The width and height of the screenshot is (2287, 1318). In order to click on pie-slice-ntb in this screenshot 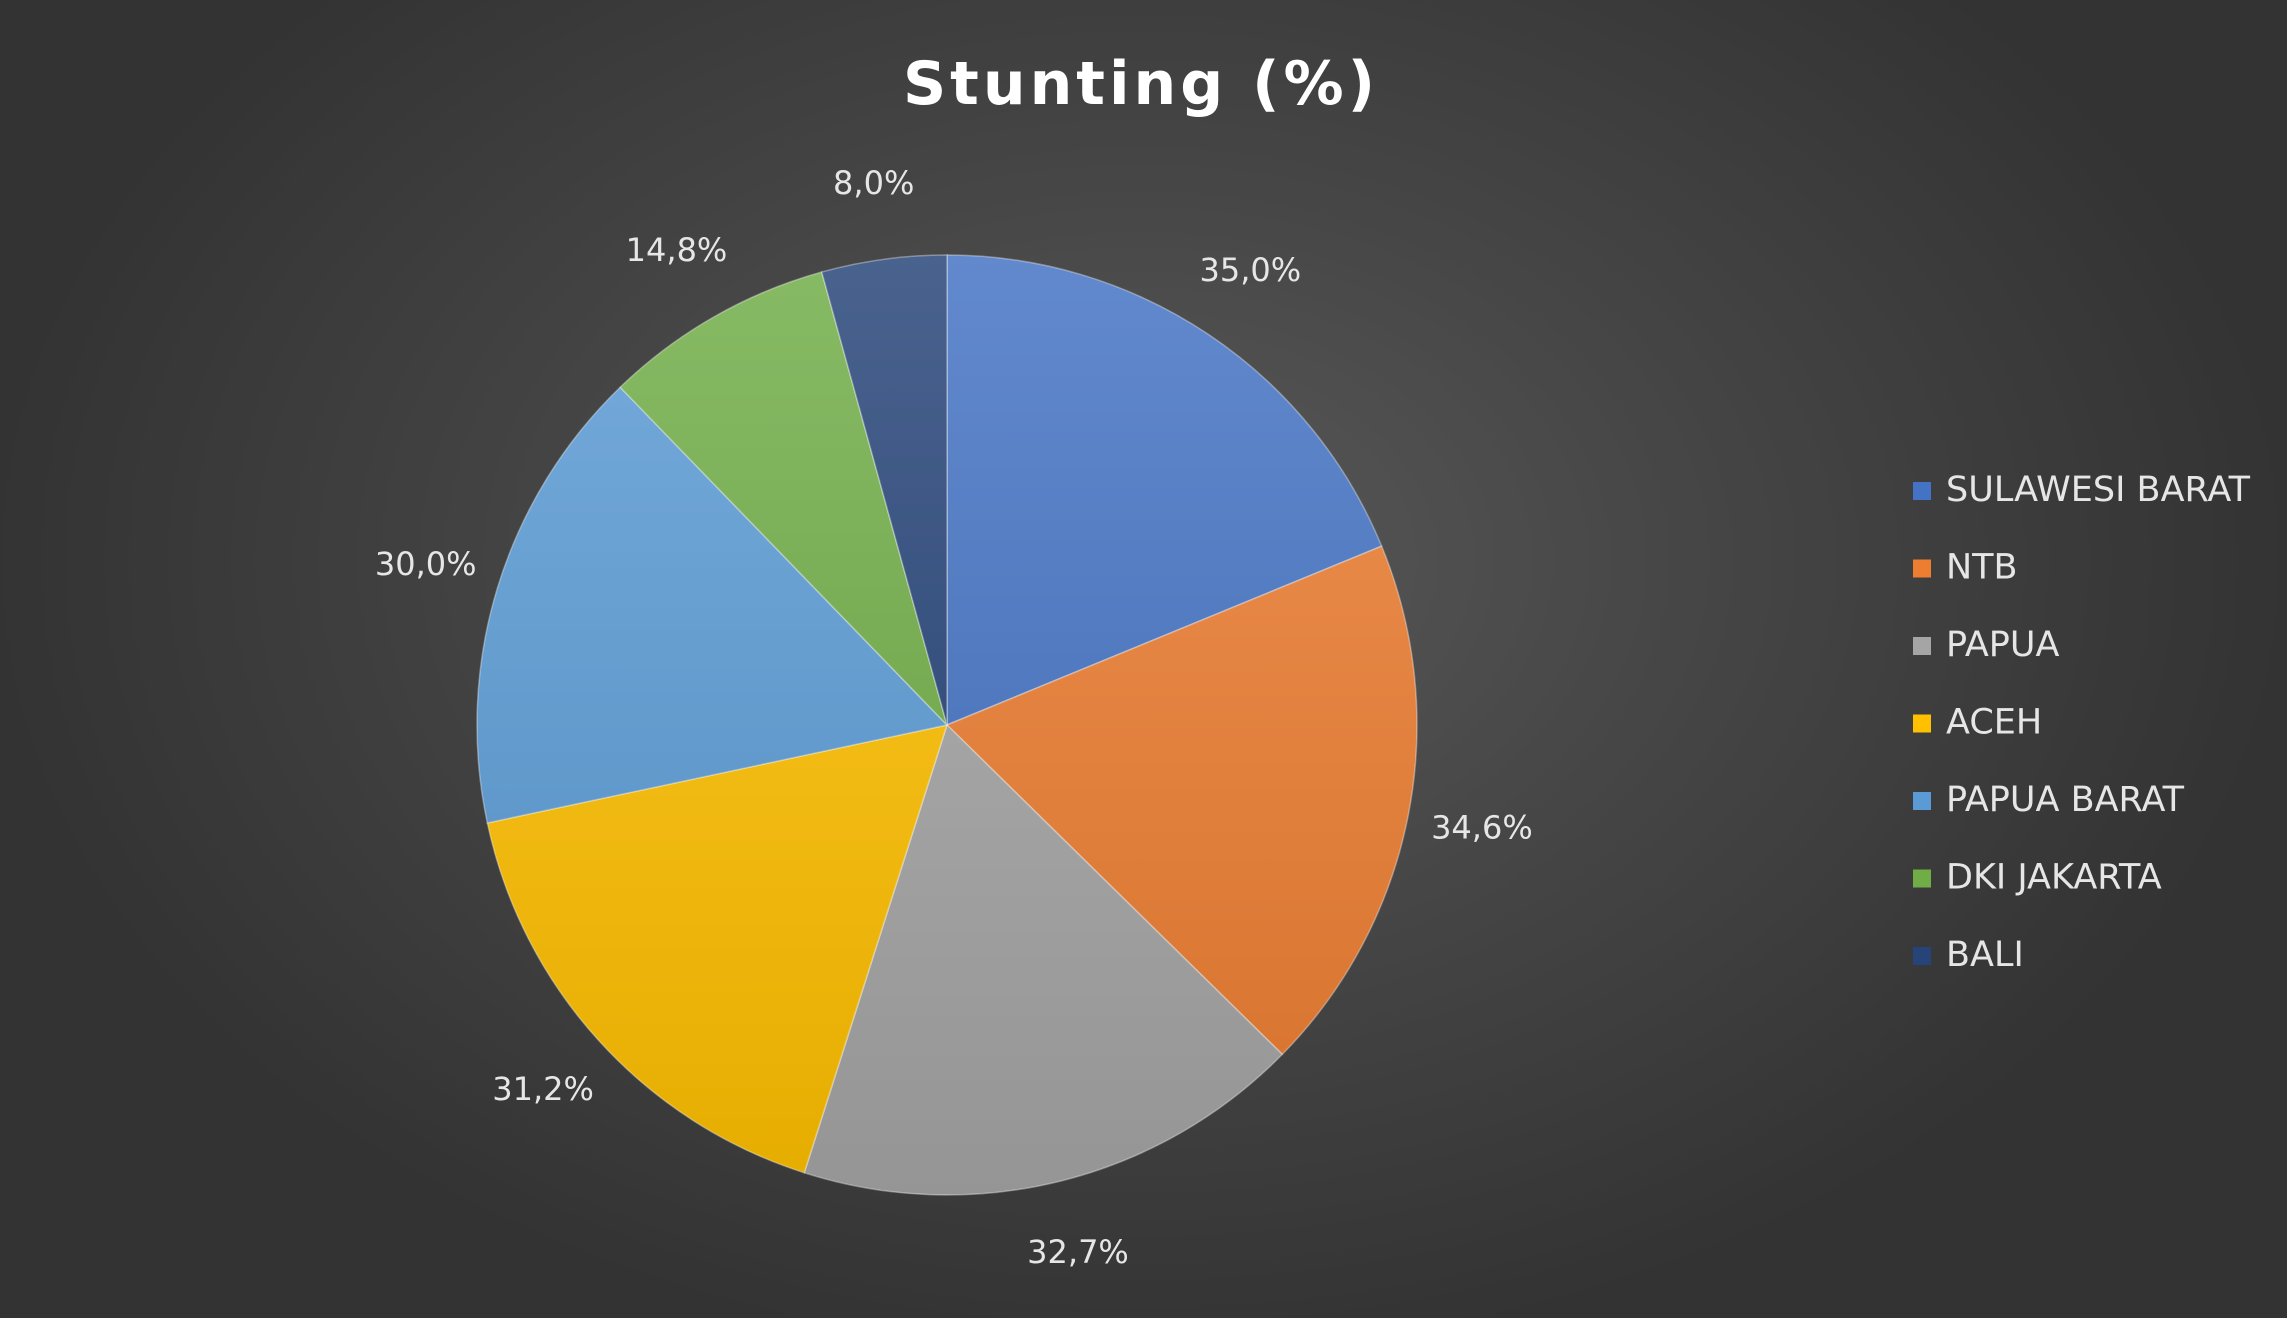, I will do `click(1181, 800)`.